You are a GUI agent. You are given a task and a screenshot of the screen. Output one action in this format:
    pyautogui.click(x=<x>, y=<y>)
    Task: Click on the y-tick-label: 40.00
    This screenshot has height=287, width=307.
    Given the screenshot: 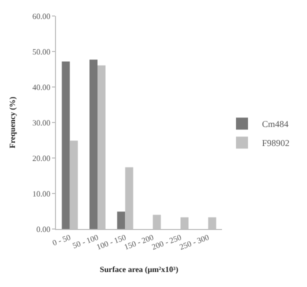 What is the action you would take?
    pyautogui.click(x=41, y=87)
    